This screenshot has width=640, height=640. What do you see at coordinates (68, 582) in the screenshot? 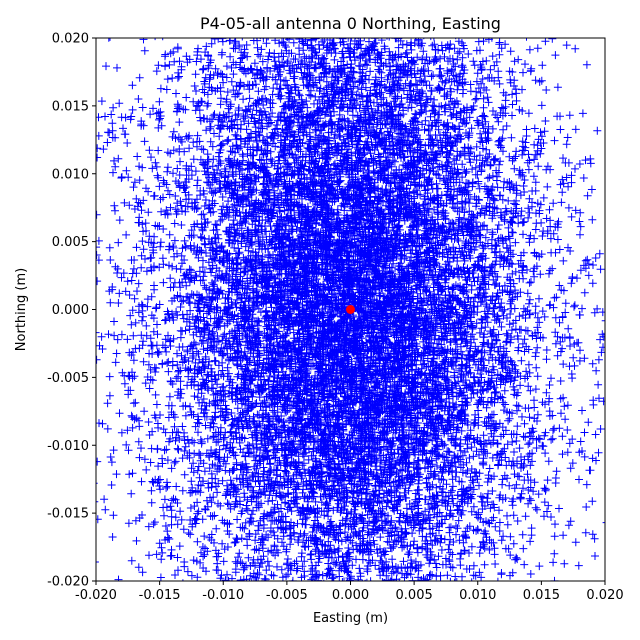
I see `y-tick-label: -0.020` at bounding box center [68, 582].